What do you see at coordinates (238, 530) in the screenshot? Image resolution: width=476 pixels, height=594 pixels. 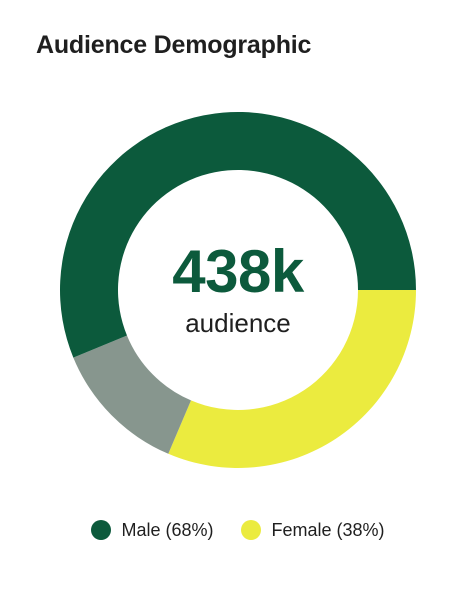 I see `chart-legend: Male (68%) Female (38%)` at bounding box center [238, 530].